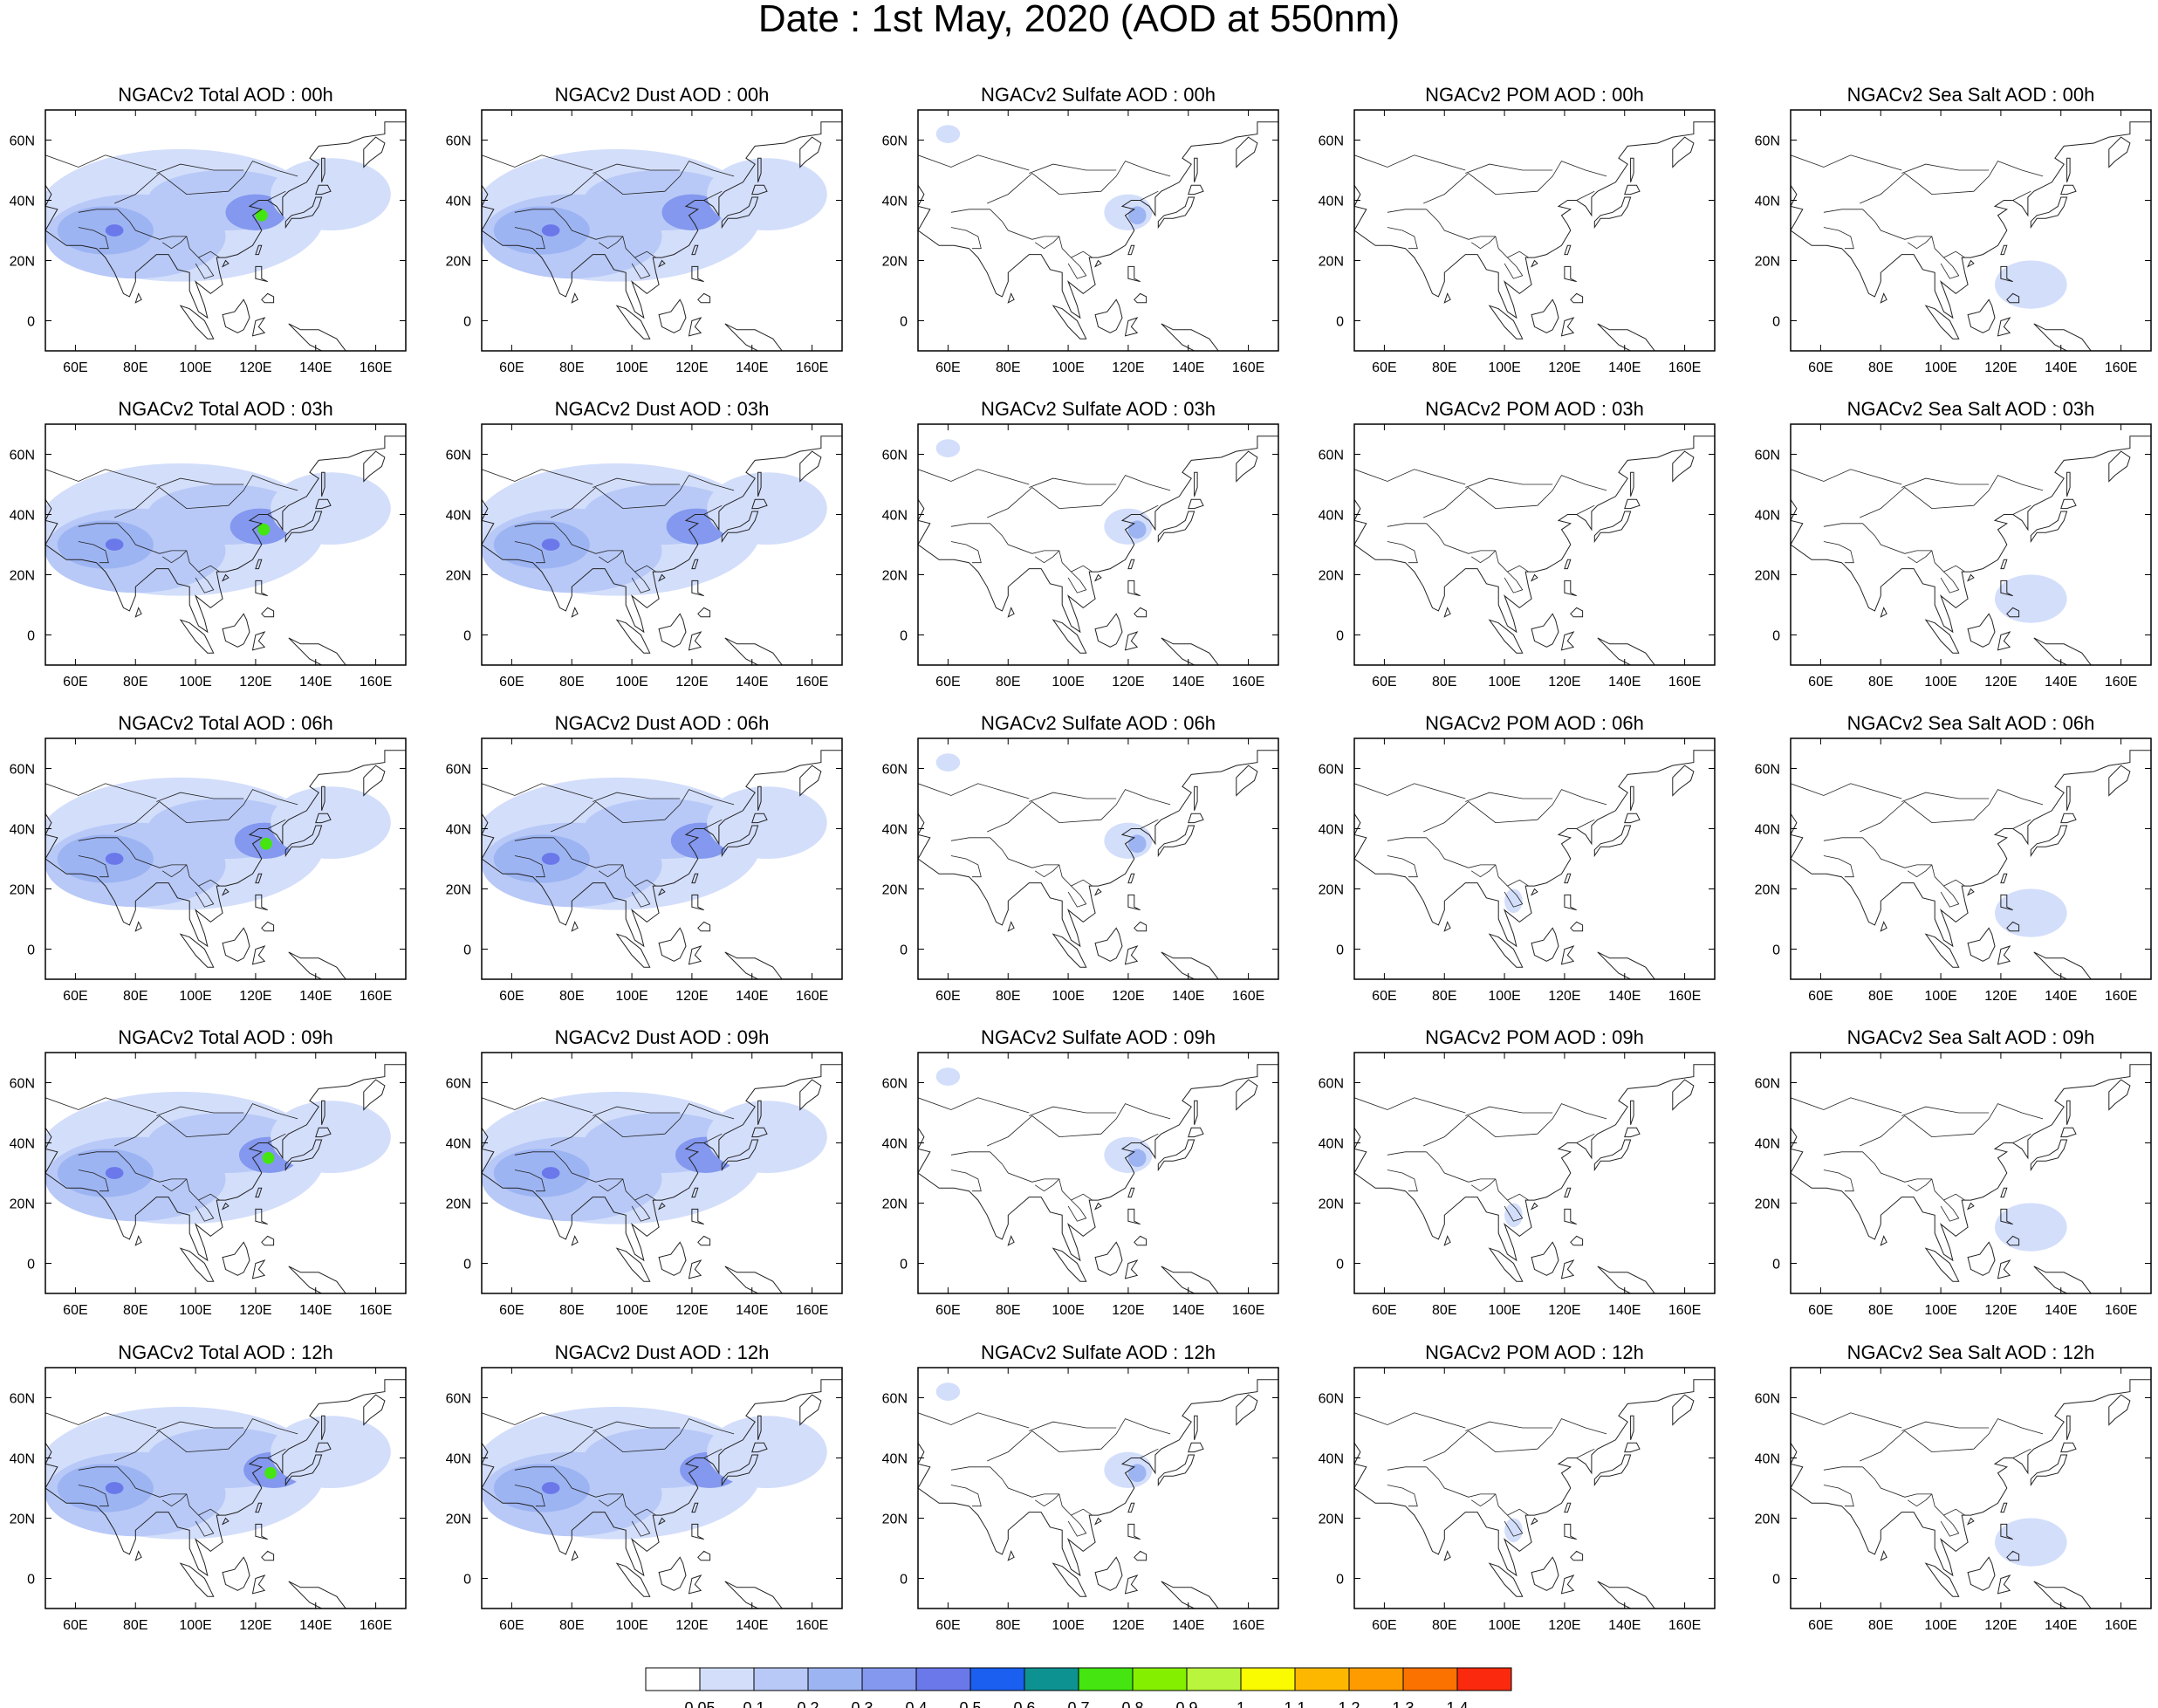  Describe the element at coordinates (1349, 1703) in the screenshot. I see `colorbar-label: 1.2` at that location.